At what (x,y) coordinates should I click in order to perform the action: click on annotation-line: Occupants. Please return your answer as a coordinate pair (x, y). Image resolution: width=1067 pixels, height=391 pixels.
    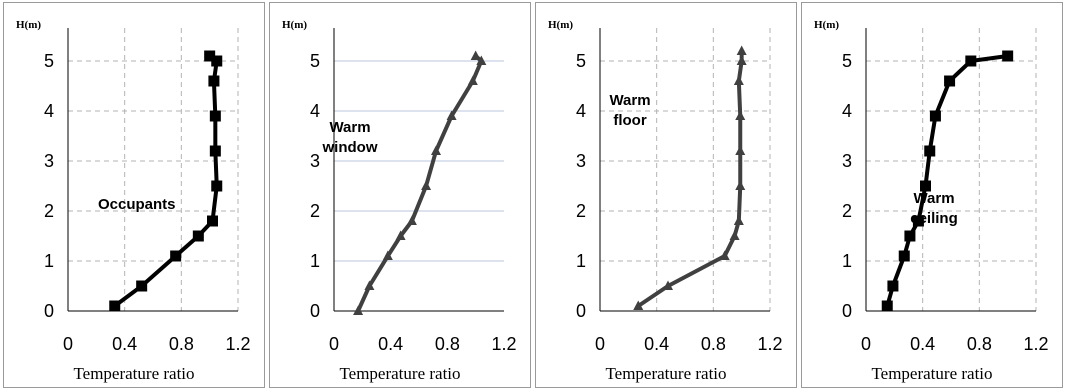
    Looking at the image, I should click on (137, 204).